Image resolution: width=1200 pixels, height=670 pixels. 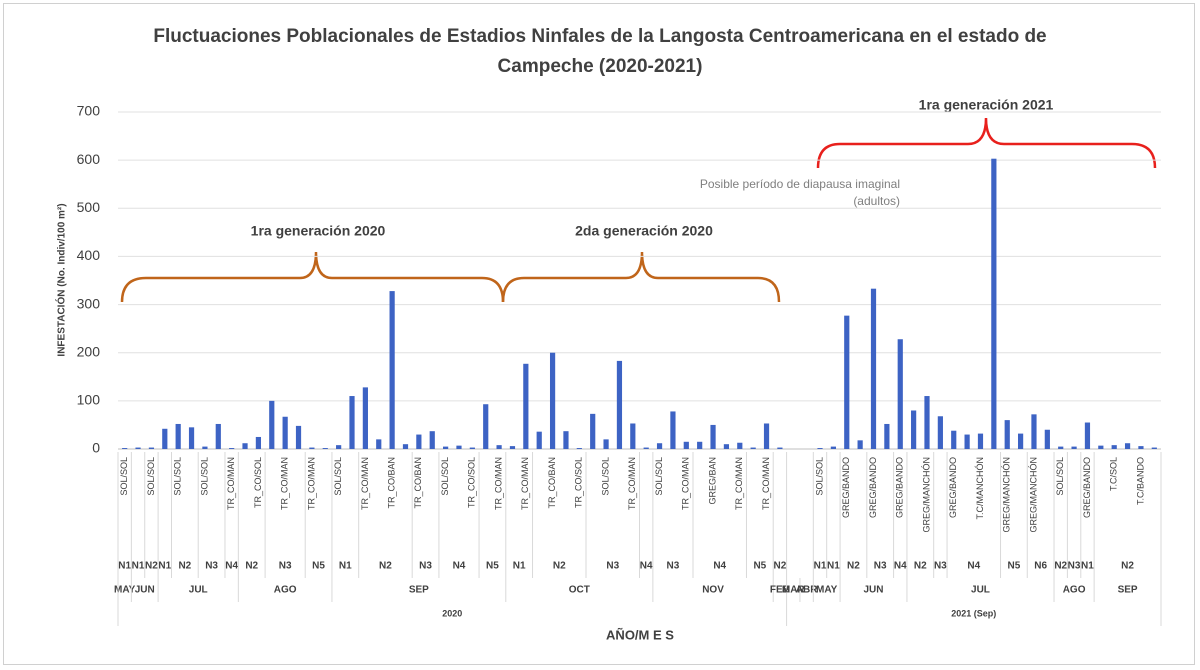 I want to click on y-tick-label: 200, so click(x=89, y=351).